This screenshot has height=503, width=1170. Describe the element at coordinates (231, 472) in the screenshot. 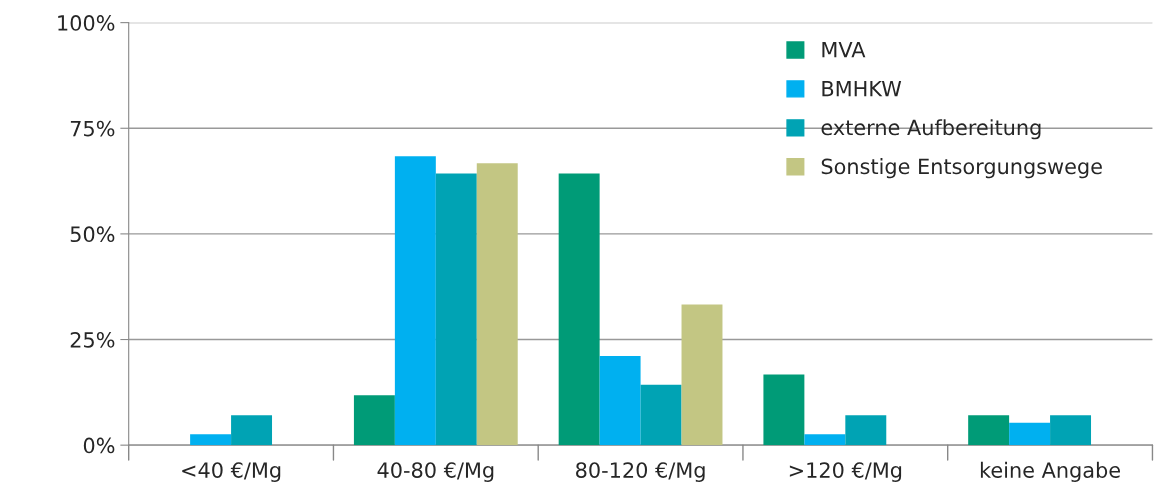

I see `x-tick-label: <40 €/Mg` at that location.